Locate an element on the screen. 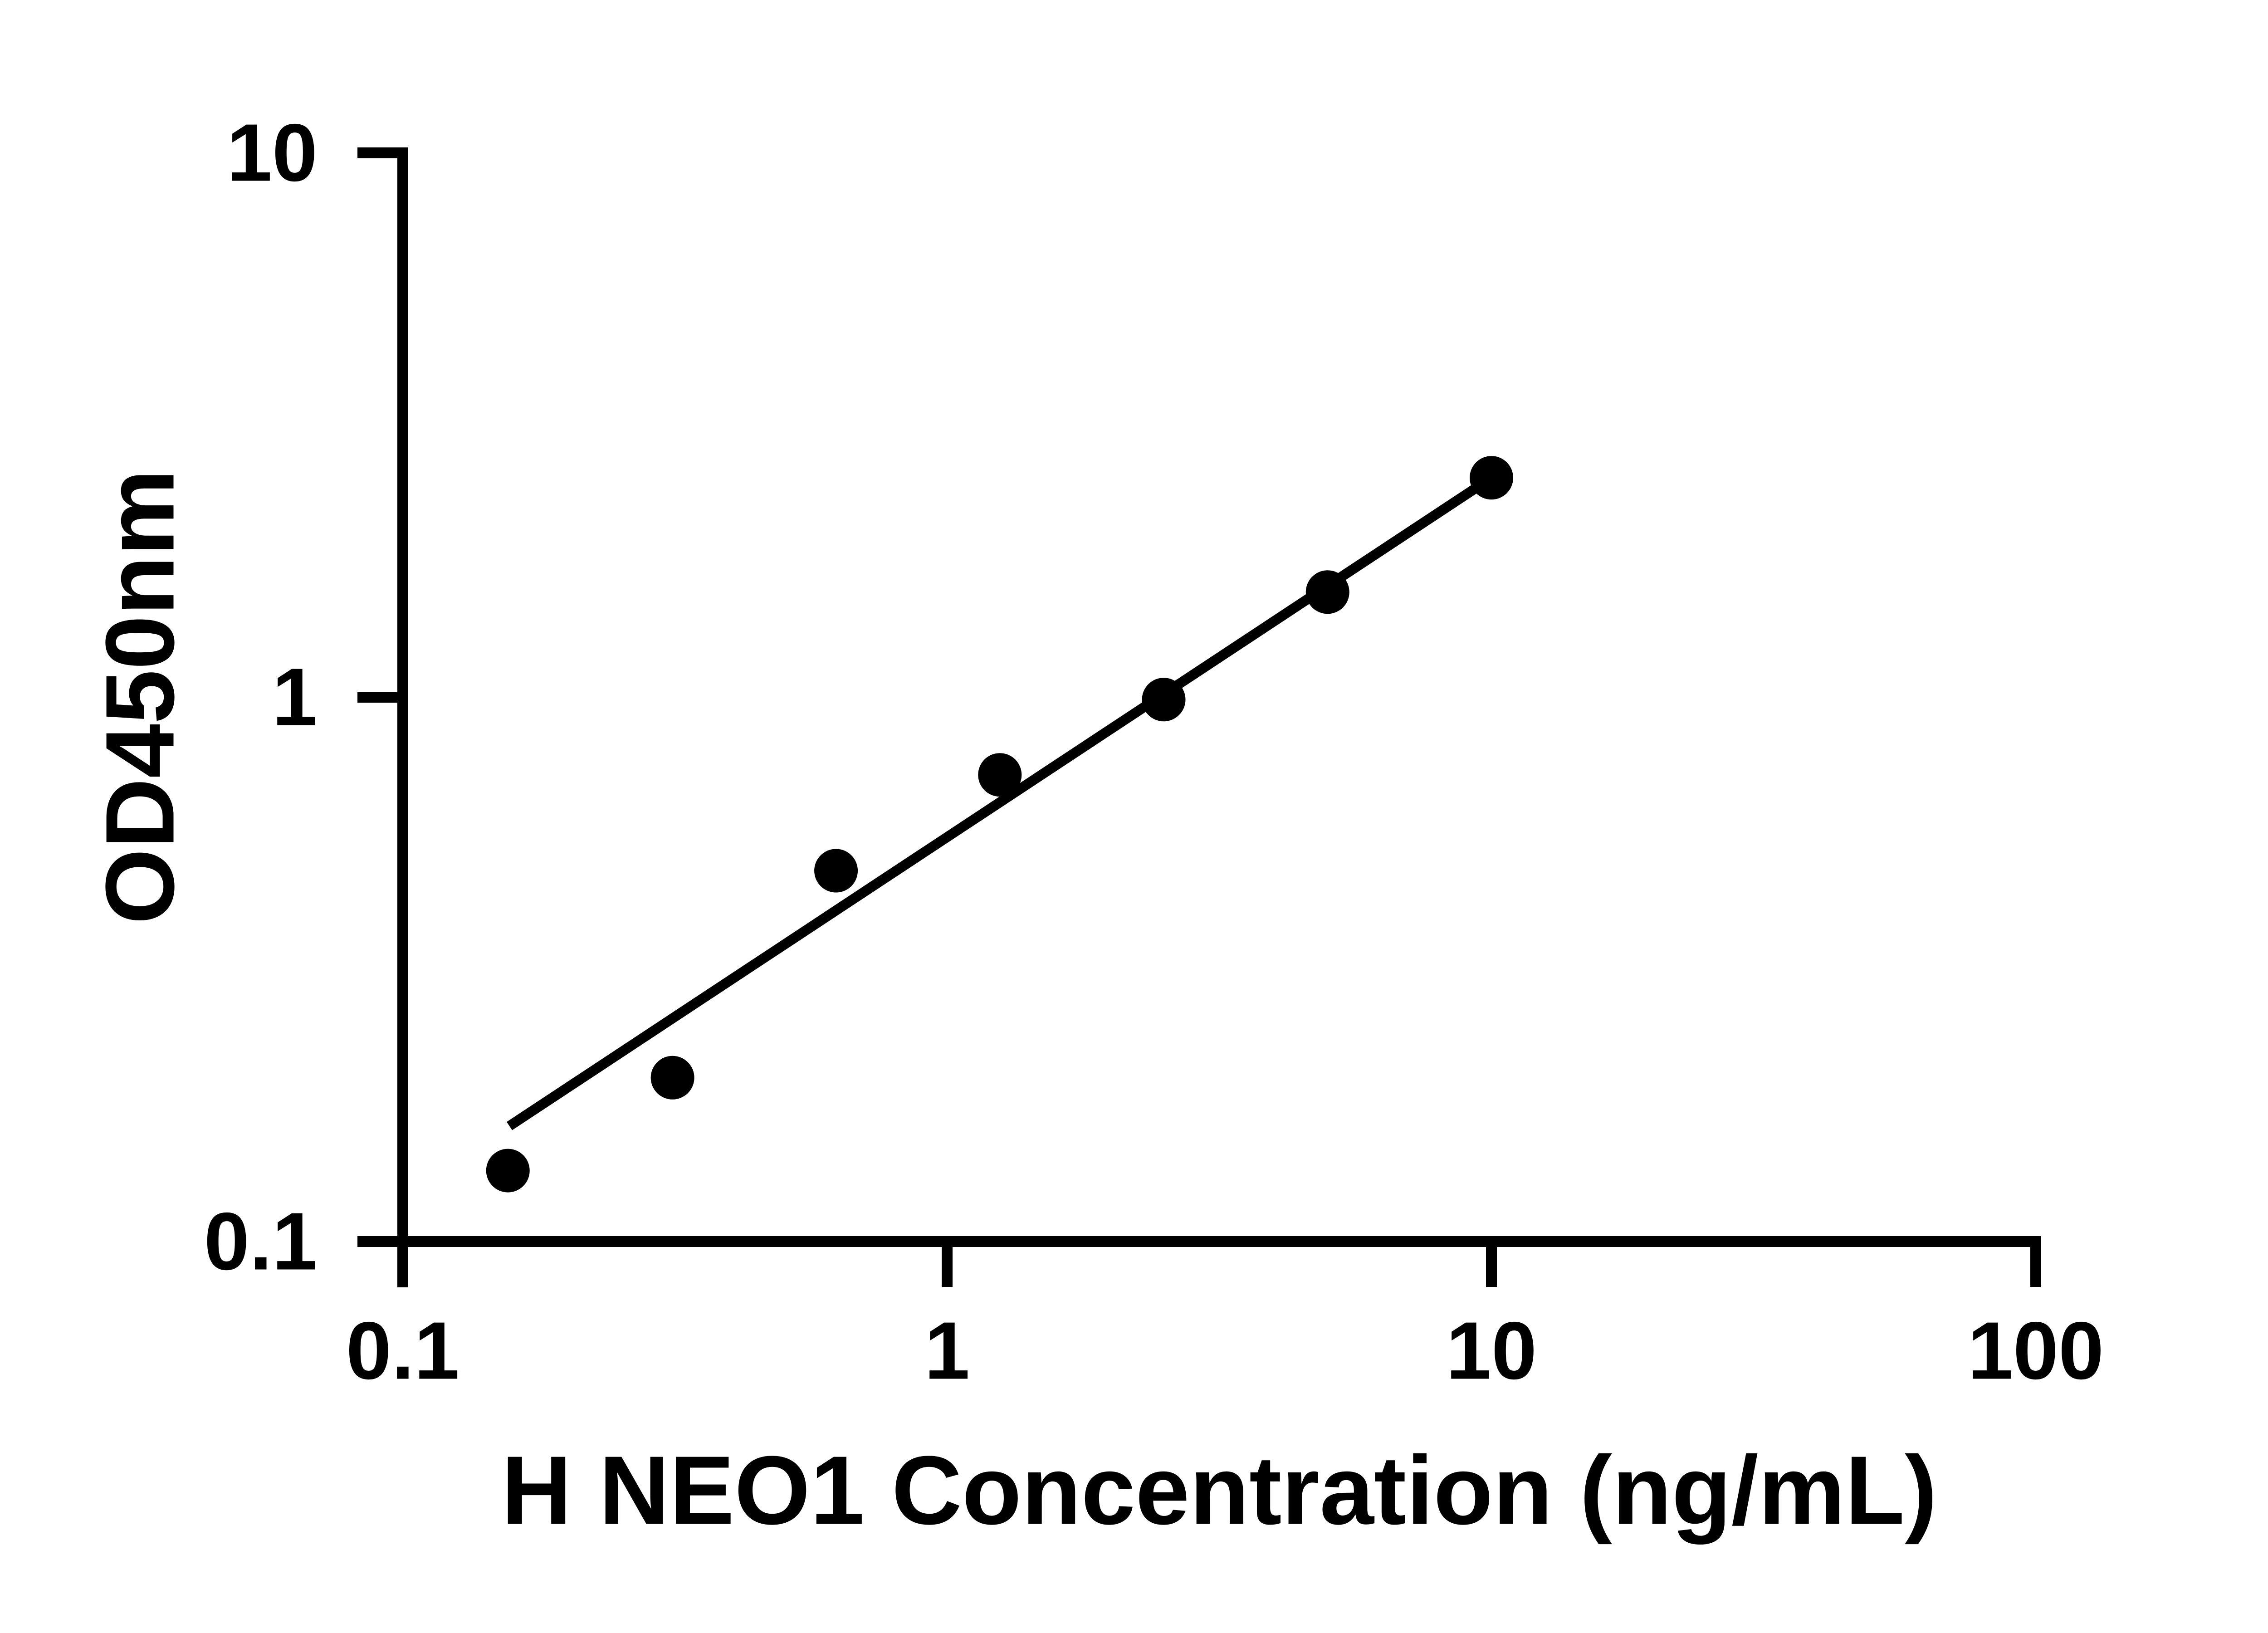 Image resolution: width=2268 pixels, height=1633 pixels. x-tick-label: 100 is located at coordinates (2036, 1351).